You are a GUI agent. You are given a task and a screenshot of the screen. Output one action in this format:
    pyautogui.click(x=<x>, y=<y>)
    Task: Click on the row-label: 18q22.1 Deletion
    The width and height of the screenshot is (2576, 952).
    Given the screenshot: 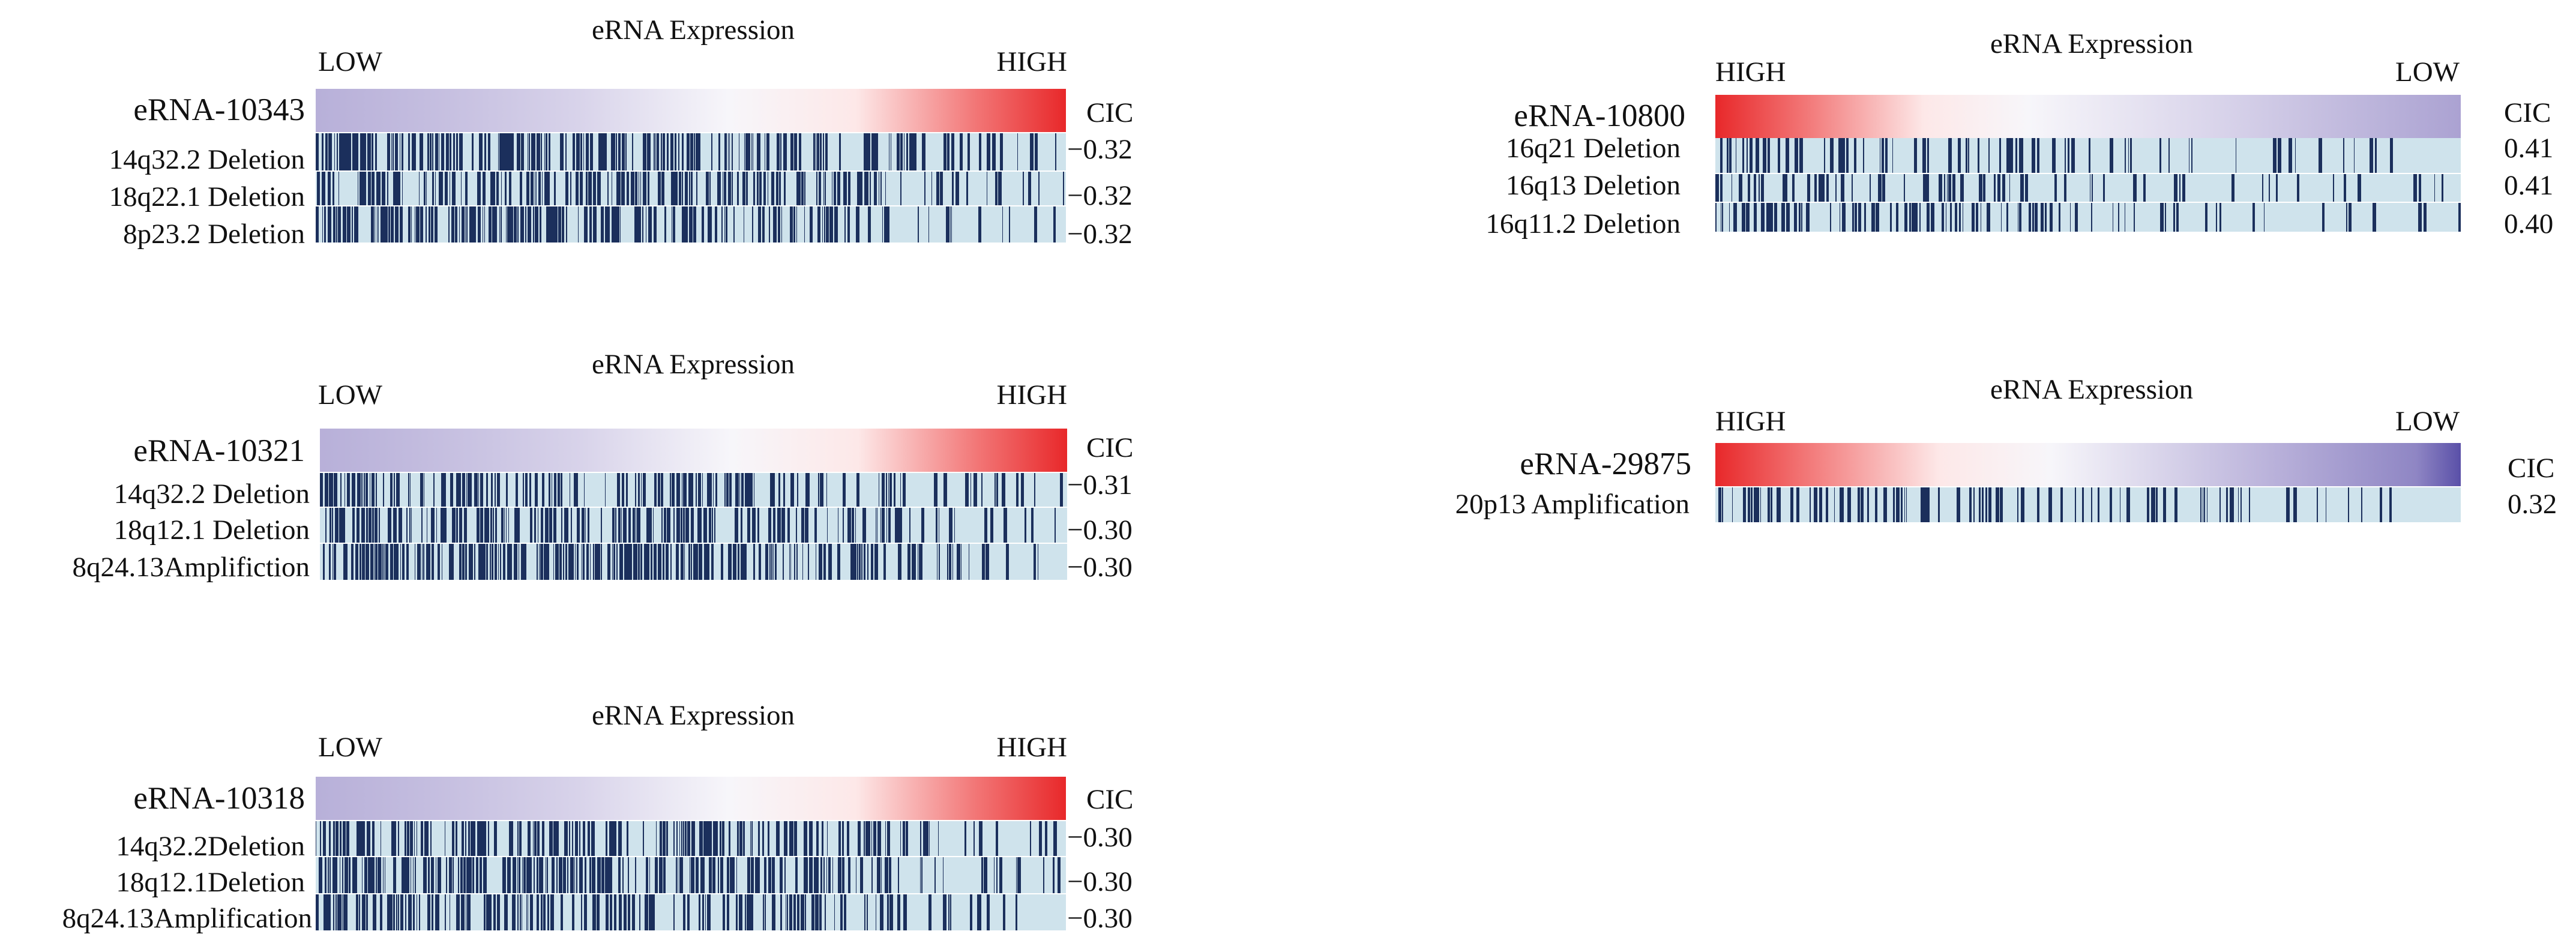 What is the action you would take?
    pyautogui.click(x=207, y=197)
    